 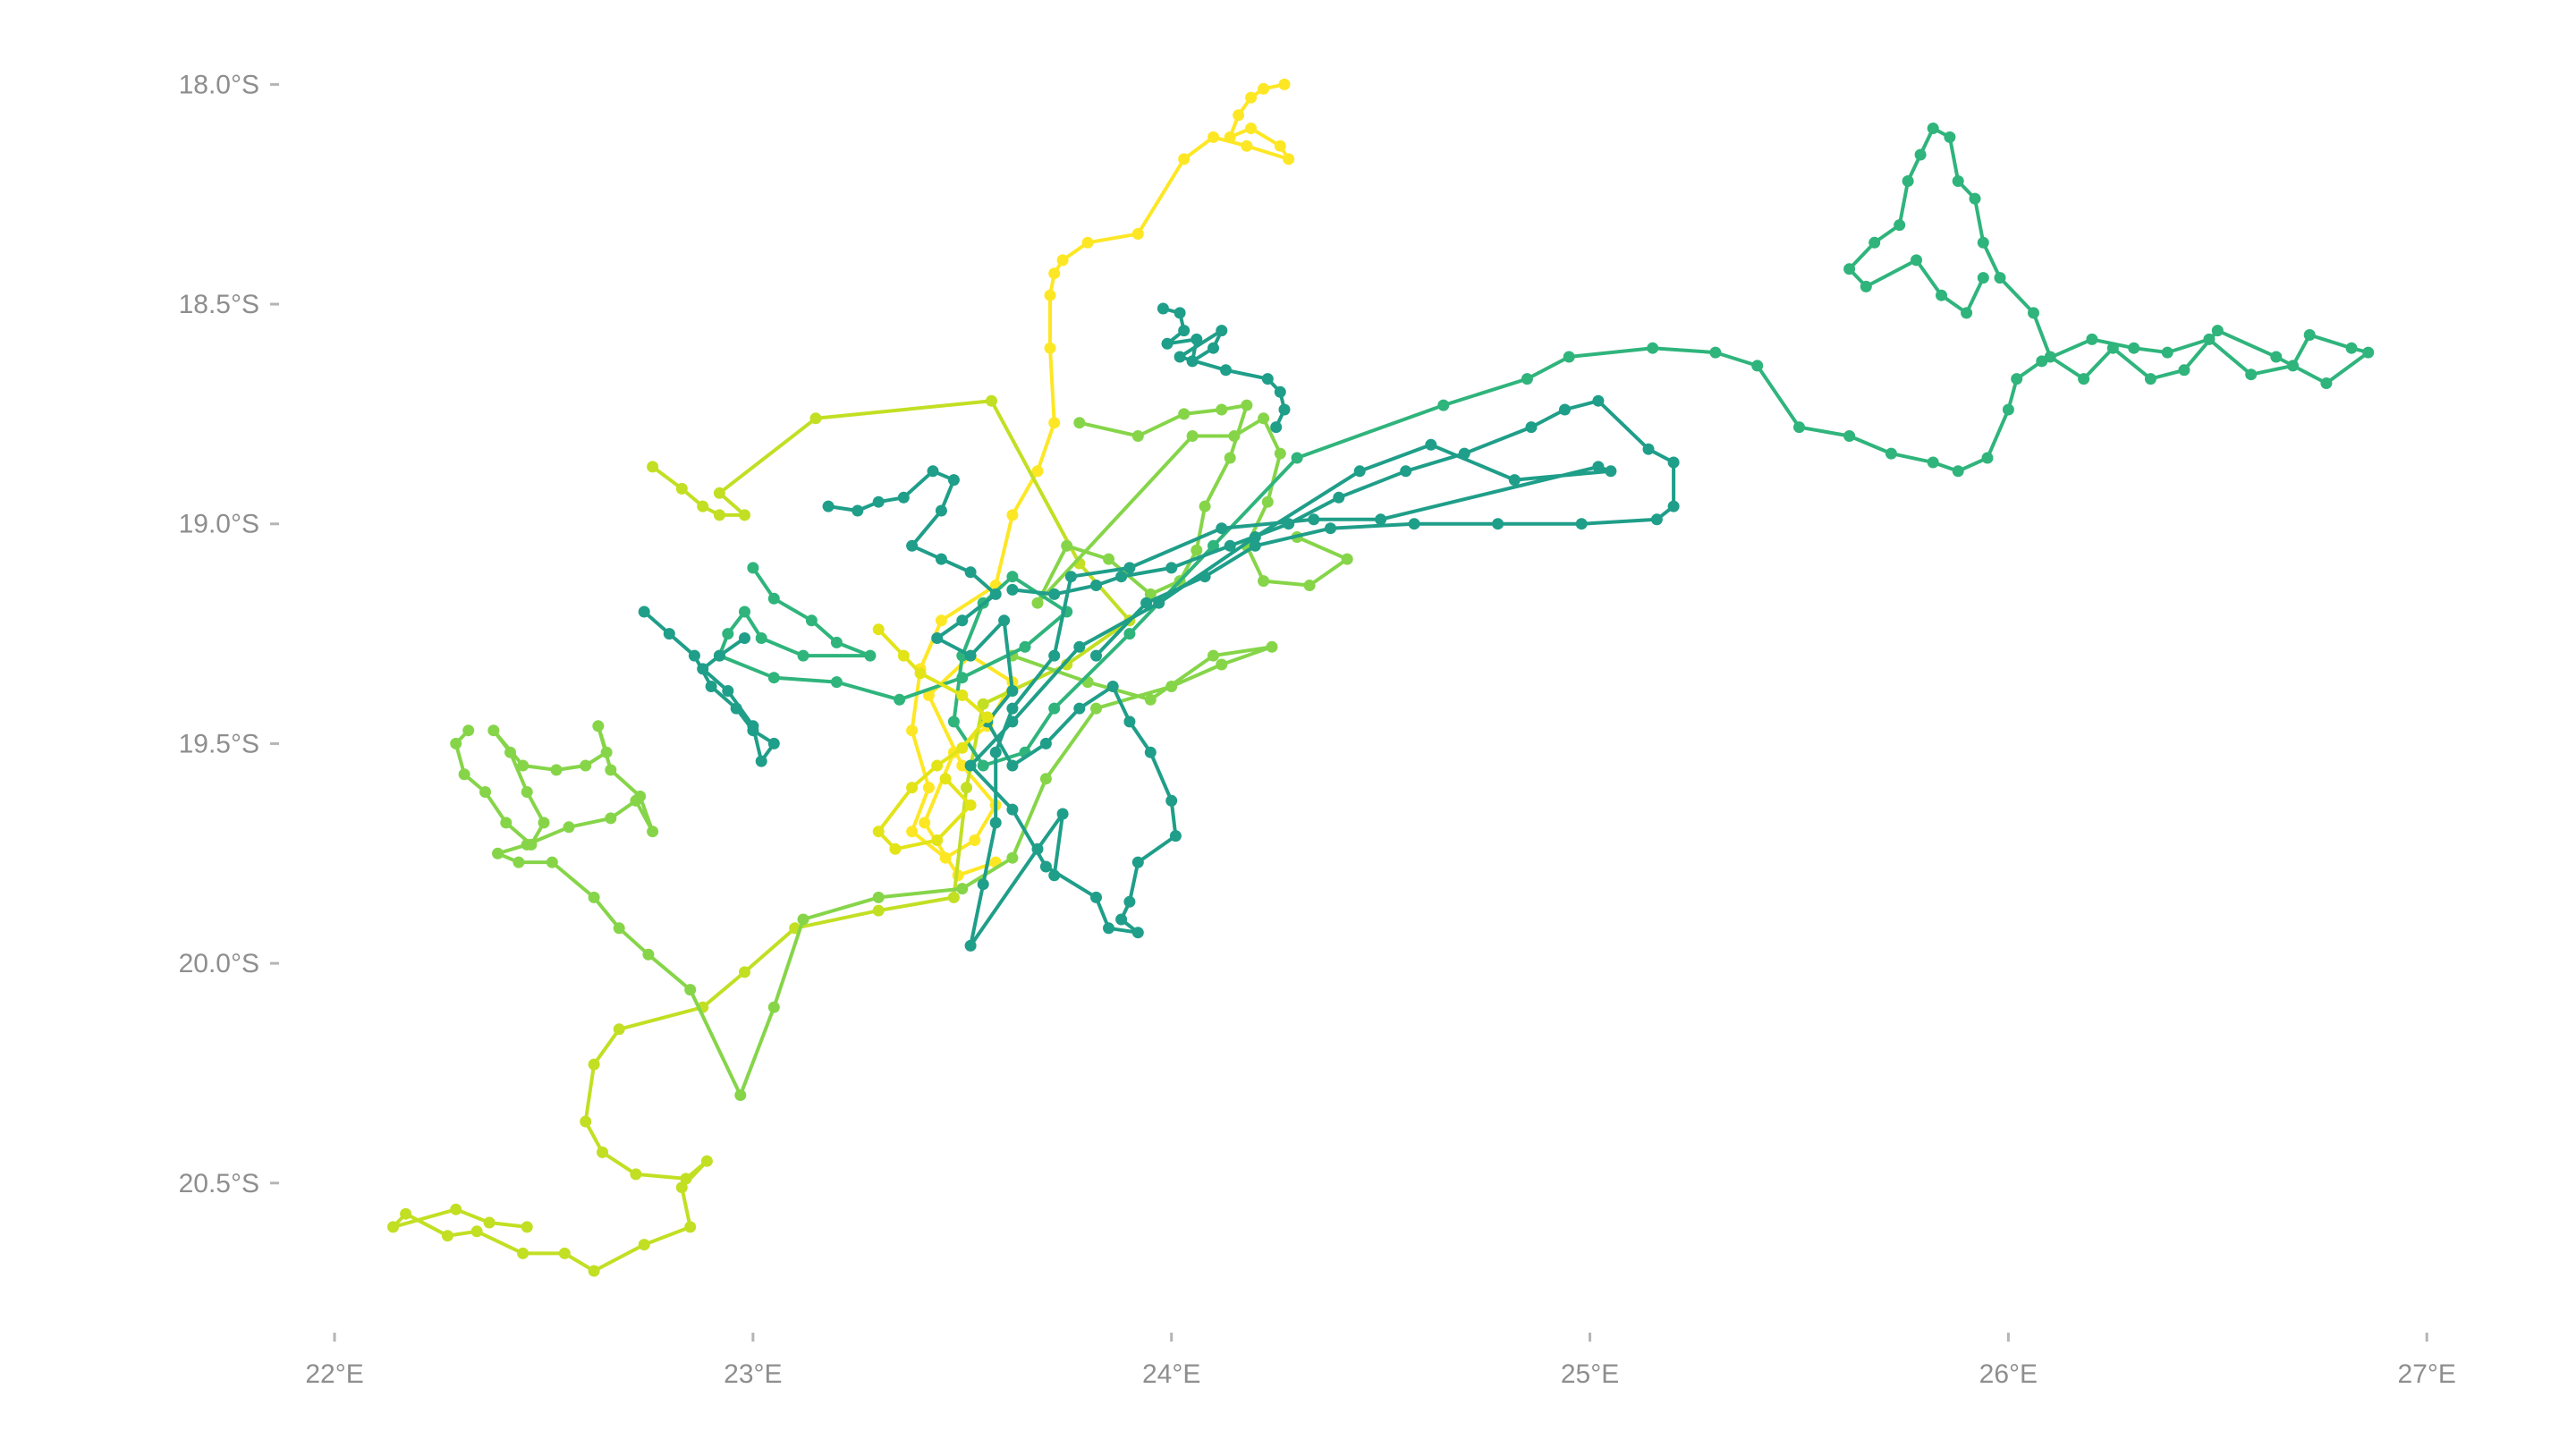 I want to click on track-line, so click(x=1100, y=479).